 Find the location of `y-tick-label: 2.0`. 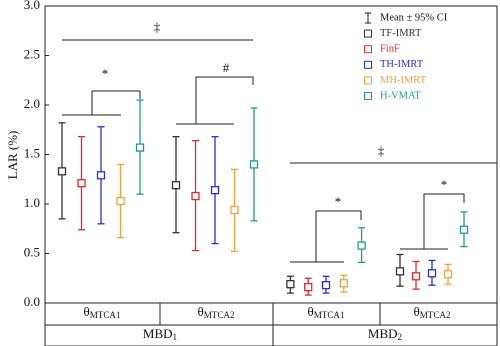

y-tick-label: 2.0 is located at coordinates (32, 103).